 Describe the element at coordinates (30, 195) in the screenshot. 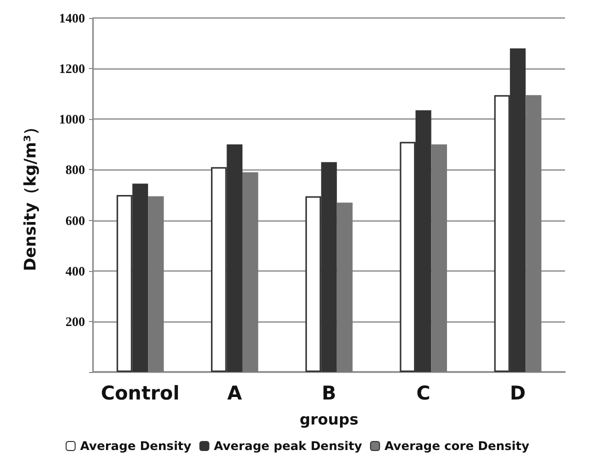

I see `y-axis-title: Density（kg/m³）` at that location.